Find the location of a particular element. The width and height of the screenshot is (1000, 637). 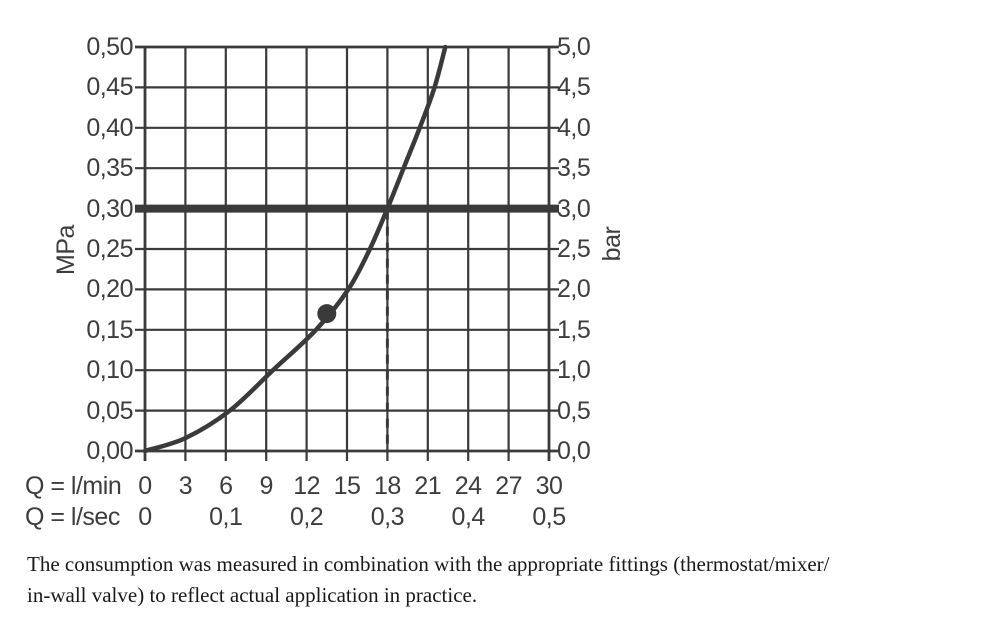

y-left-tick-label: 0,30 is located at coordinates (109, 208).